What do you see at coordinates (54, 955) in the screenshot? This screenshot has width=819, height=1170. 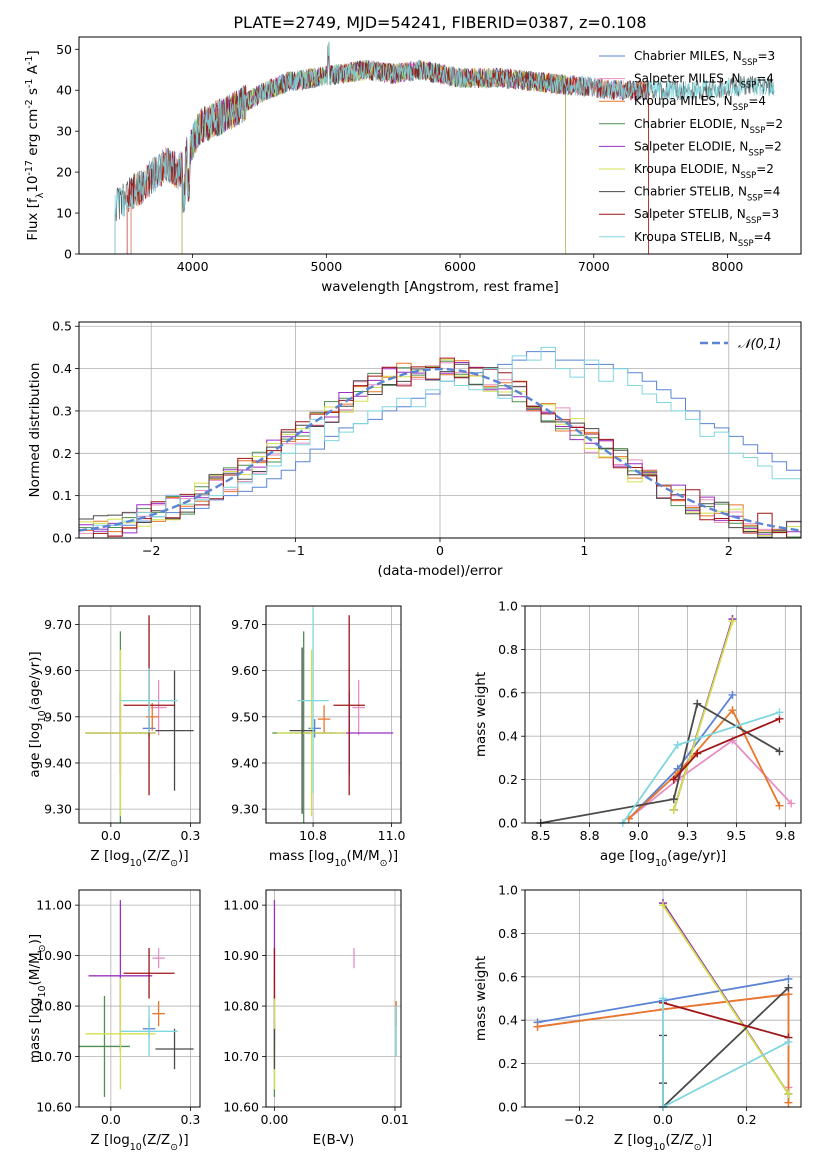 I see `y-tick-label: 10.90` at bounding box center [54, 955].